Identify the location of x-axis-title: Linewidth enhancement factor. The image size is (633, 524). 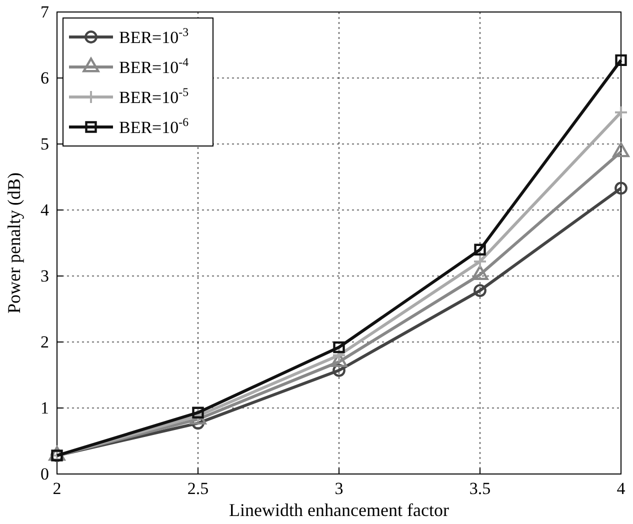
(339, 510).